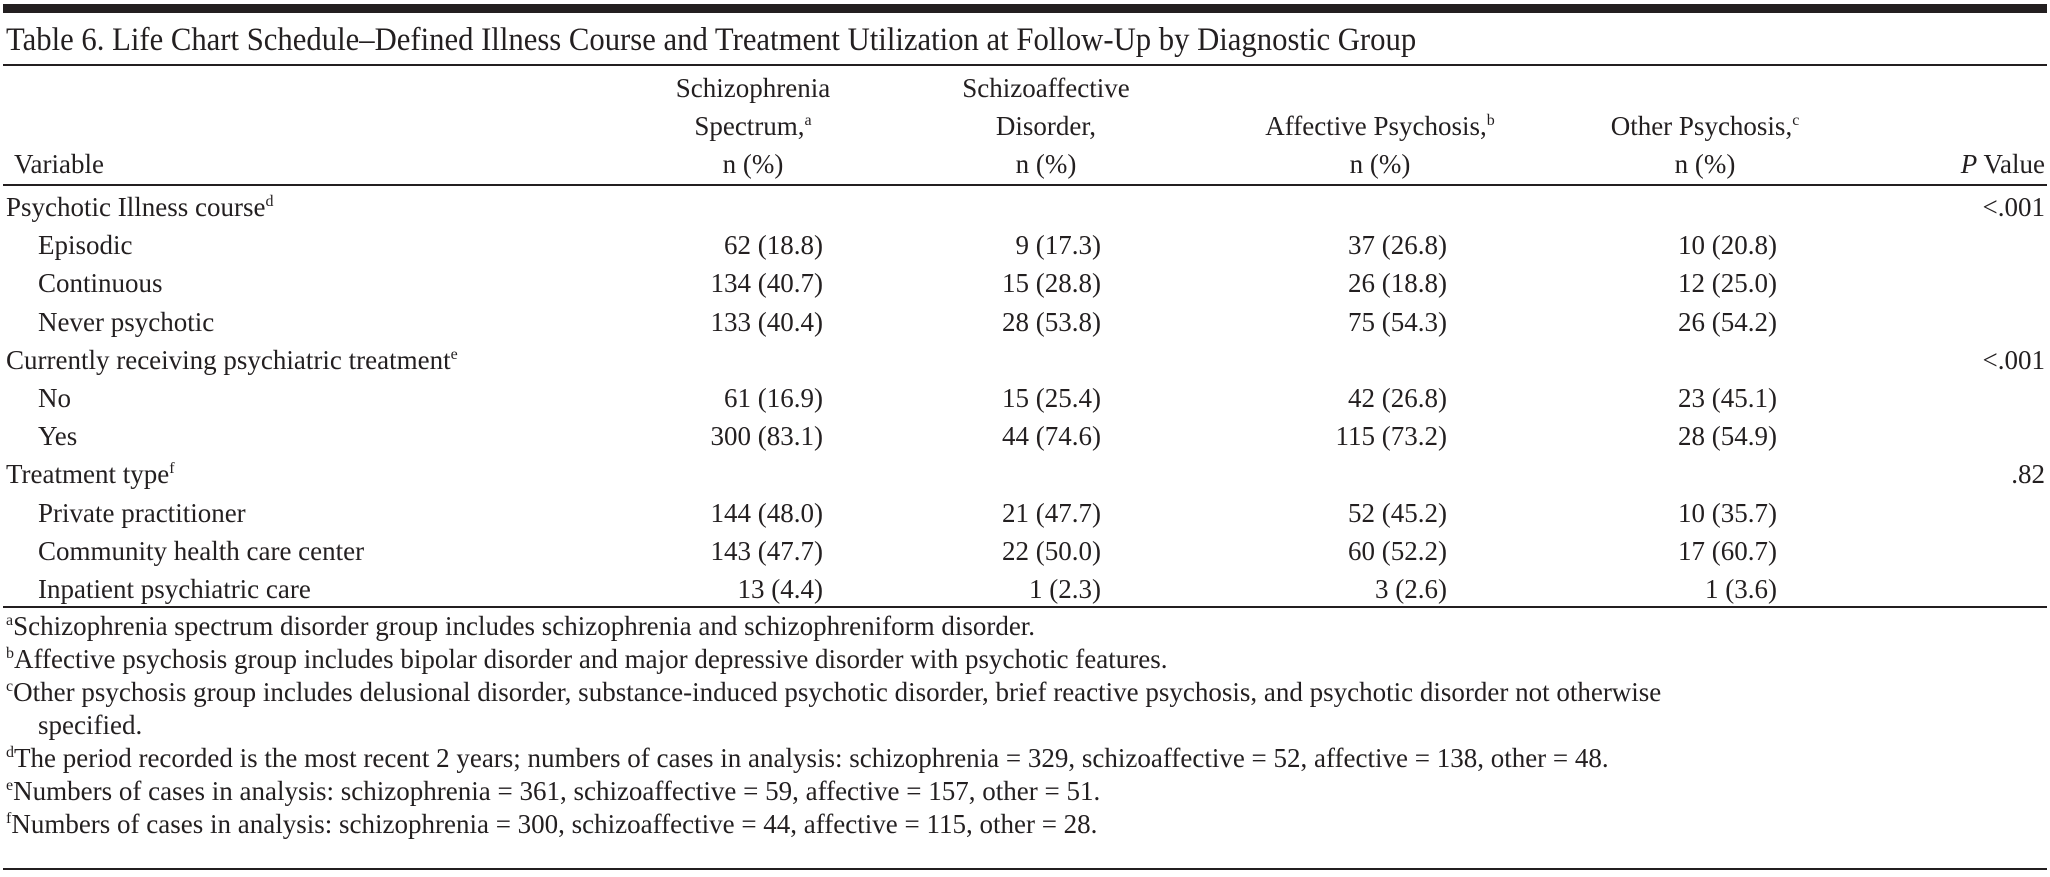 This screenshot has height=877, width=2050. I want to click on cell-other: 10 (20.8), so click(1727, 245).